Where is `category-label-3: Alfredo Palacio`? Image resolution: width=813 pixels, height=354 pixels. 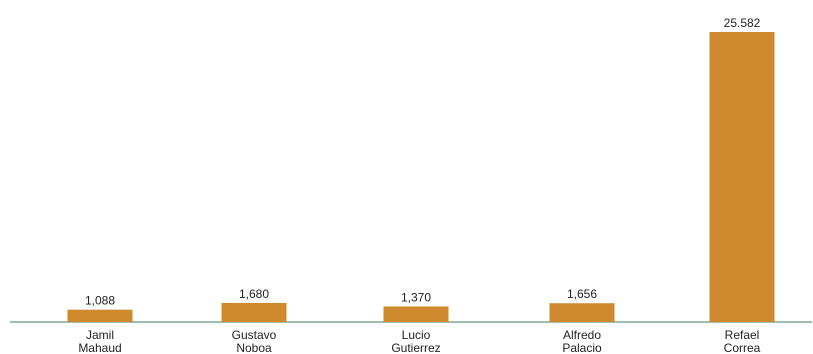 category-label-3: Alfredo Palacio is located at coordinates (582, 341).